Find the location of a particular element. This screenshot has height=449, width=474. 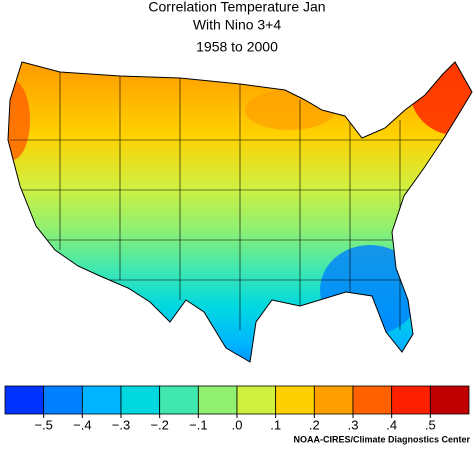

tick-label: −.2 is located at coordinates (159, 424).